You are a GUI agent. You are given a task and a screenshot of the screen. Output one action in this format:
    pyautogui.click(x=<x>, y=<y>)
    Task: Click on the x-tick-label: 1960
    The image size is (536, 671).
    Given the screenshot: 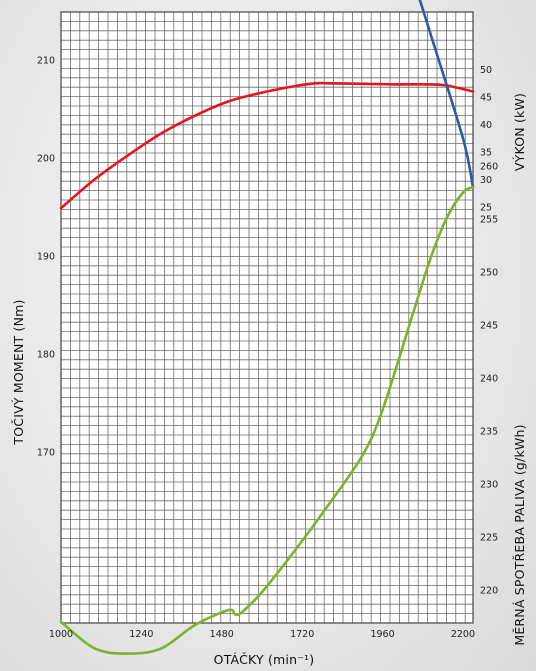 What is the action you would take?
    pyautogui.click(x=382, y=634)
    